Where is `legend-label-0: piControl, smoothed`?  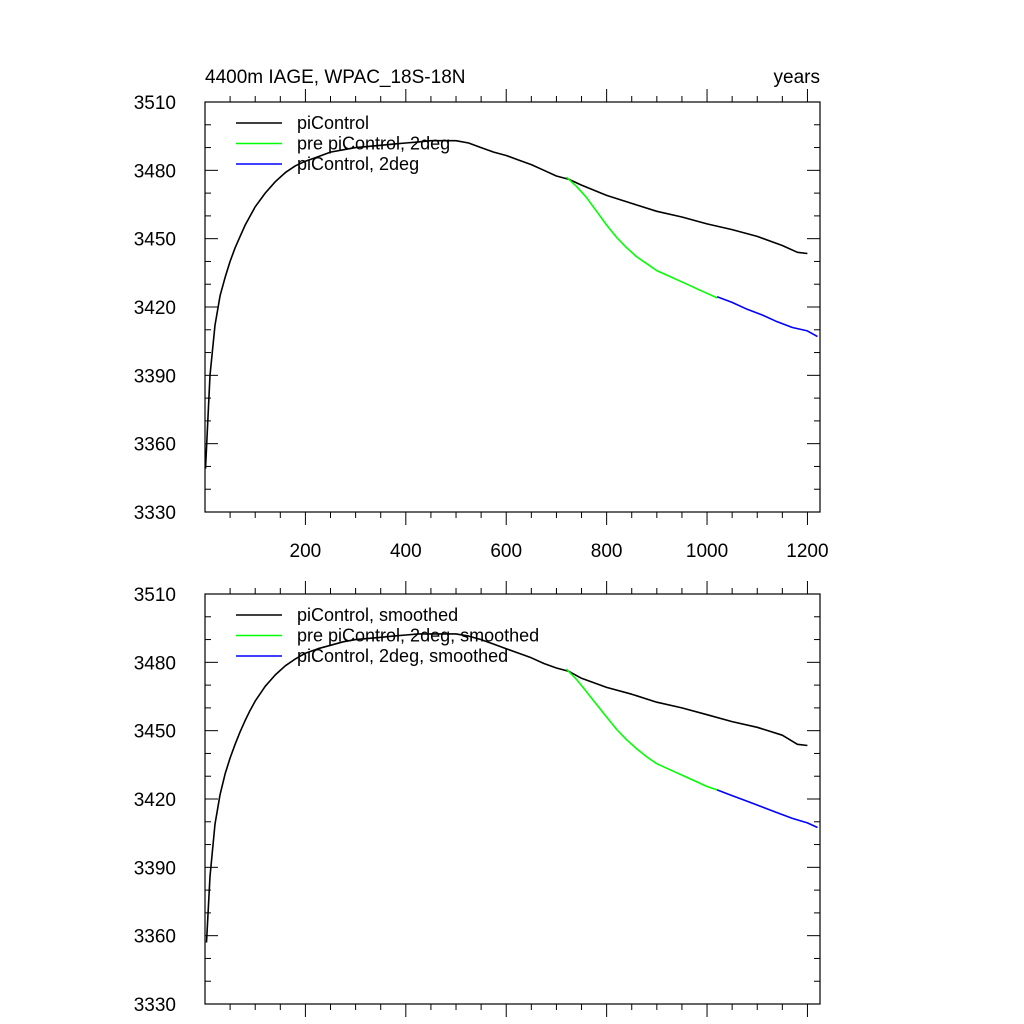 legend-label-0: piControl, smoothed is located at coordinates (377, 615).